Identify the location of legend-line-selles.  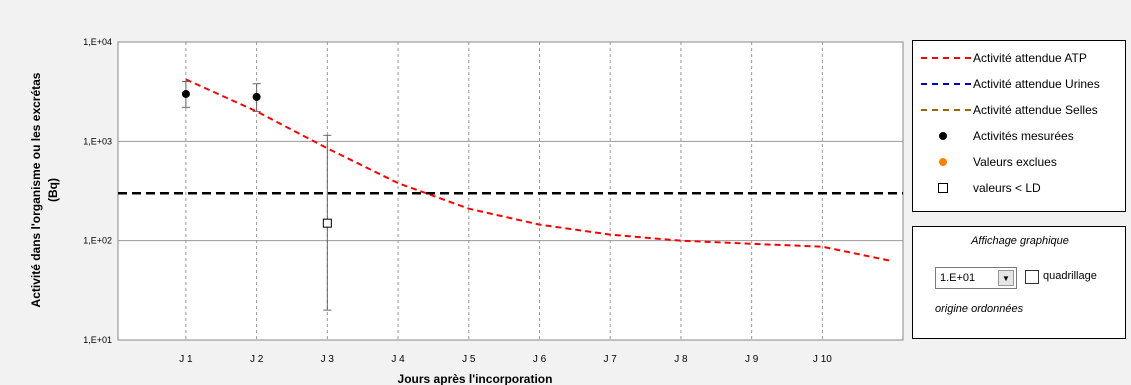
(943, 110).